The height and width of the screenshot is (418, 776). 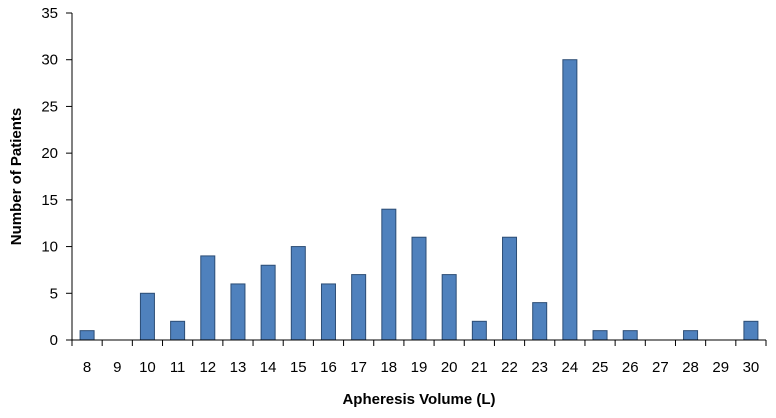 What do you see at coordinates (328, 367) in the screenshot?
I see `x-tick-label: 16` at bounding box center [328, 367].